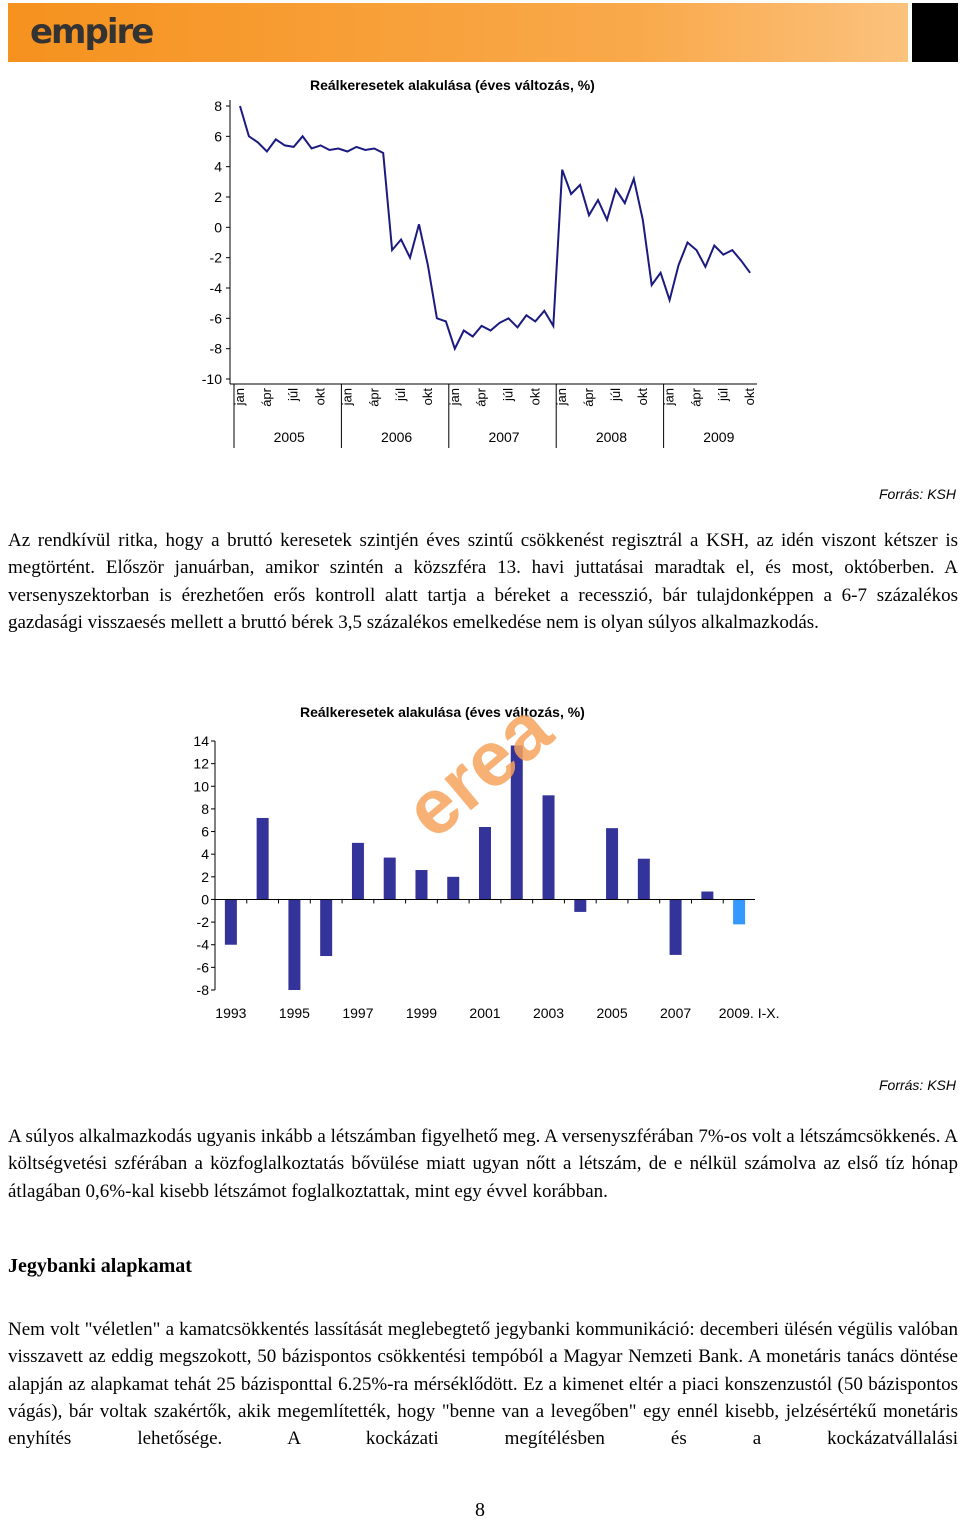 This screenshot has height=1522, width=960. Describe the element at coordinates (396, 437) in the screenshot. I see `year-label: 2006` at that location.